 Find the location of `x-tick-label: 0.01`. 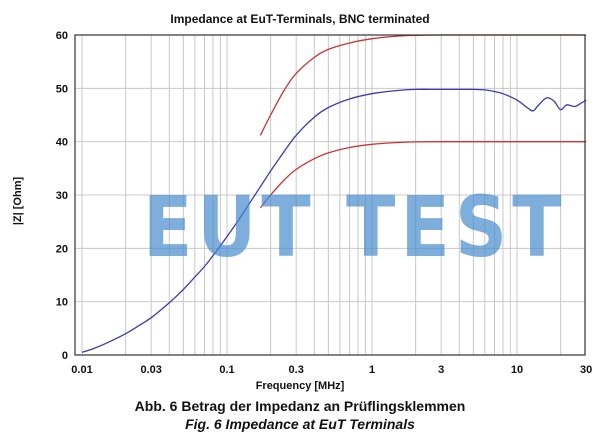

x-tick-label: 0.01 is located at coordinates (81, 370).